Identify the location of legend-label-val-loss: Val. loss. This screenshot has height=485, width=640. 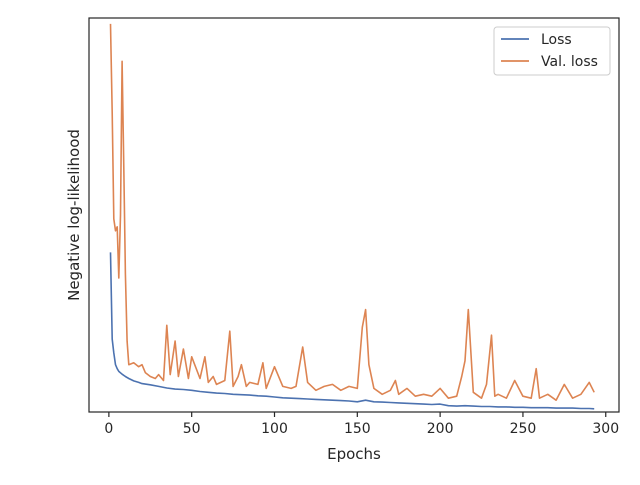
(569, 62).